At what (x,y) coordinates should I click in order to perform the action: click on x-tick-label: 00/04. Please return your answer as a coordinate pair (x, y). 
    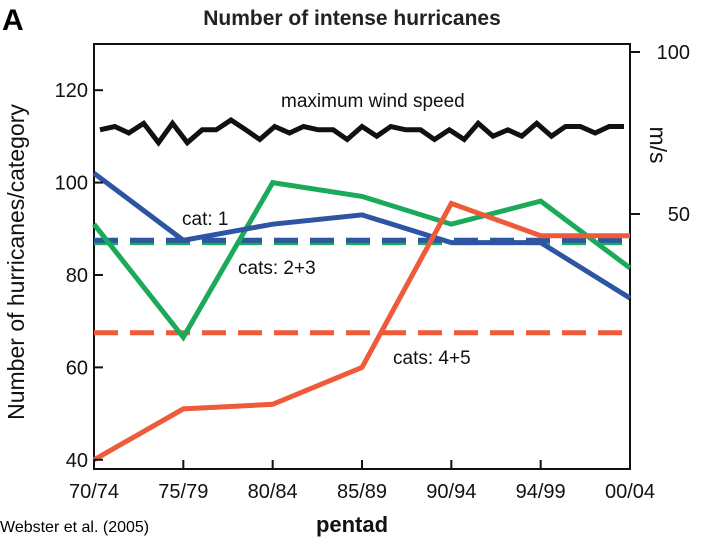
    Looking at the image, I should click on (630, 492).